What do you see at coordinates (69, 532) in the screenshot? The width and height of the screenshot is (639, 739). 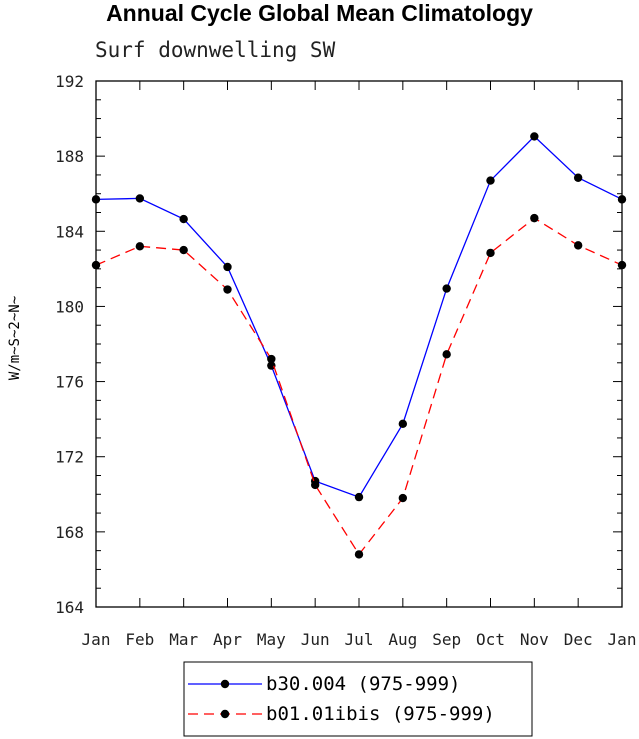 I see `y-tick-label: 168` at bounding box center [69, 532].